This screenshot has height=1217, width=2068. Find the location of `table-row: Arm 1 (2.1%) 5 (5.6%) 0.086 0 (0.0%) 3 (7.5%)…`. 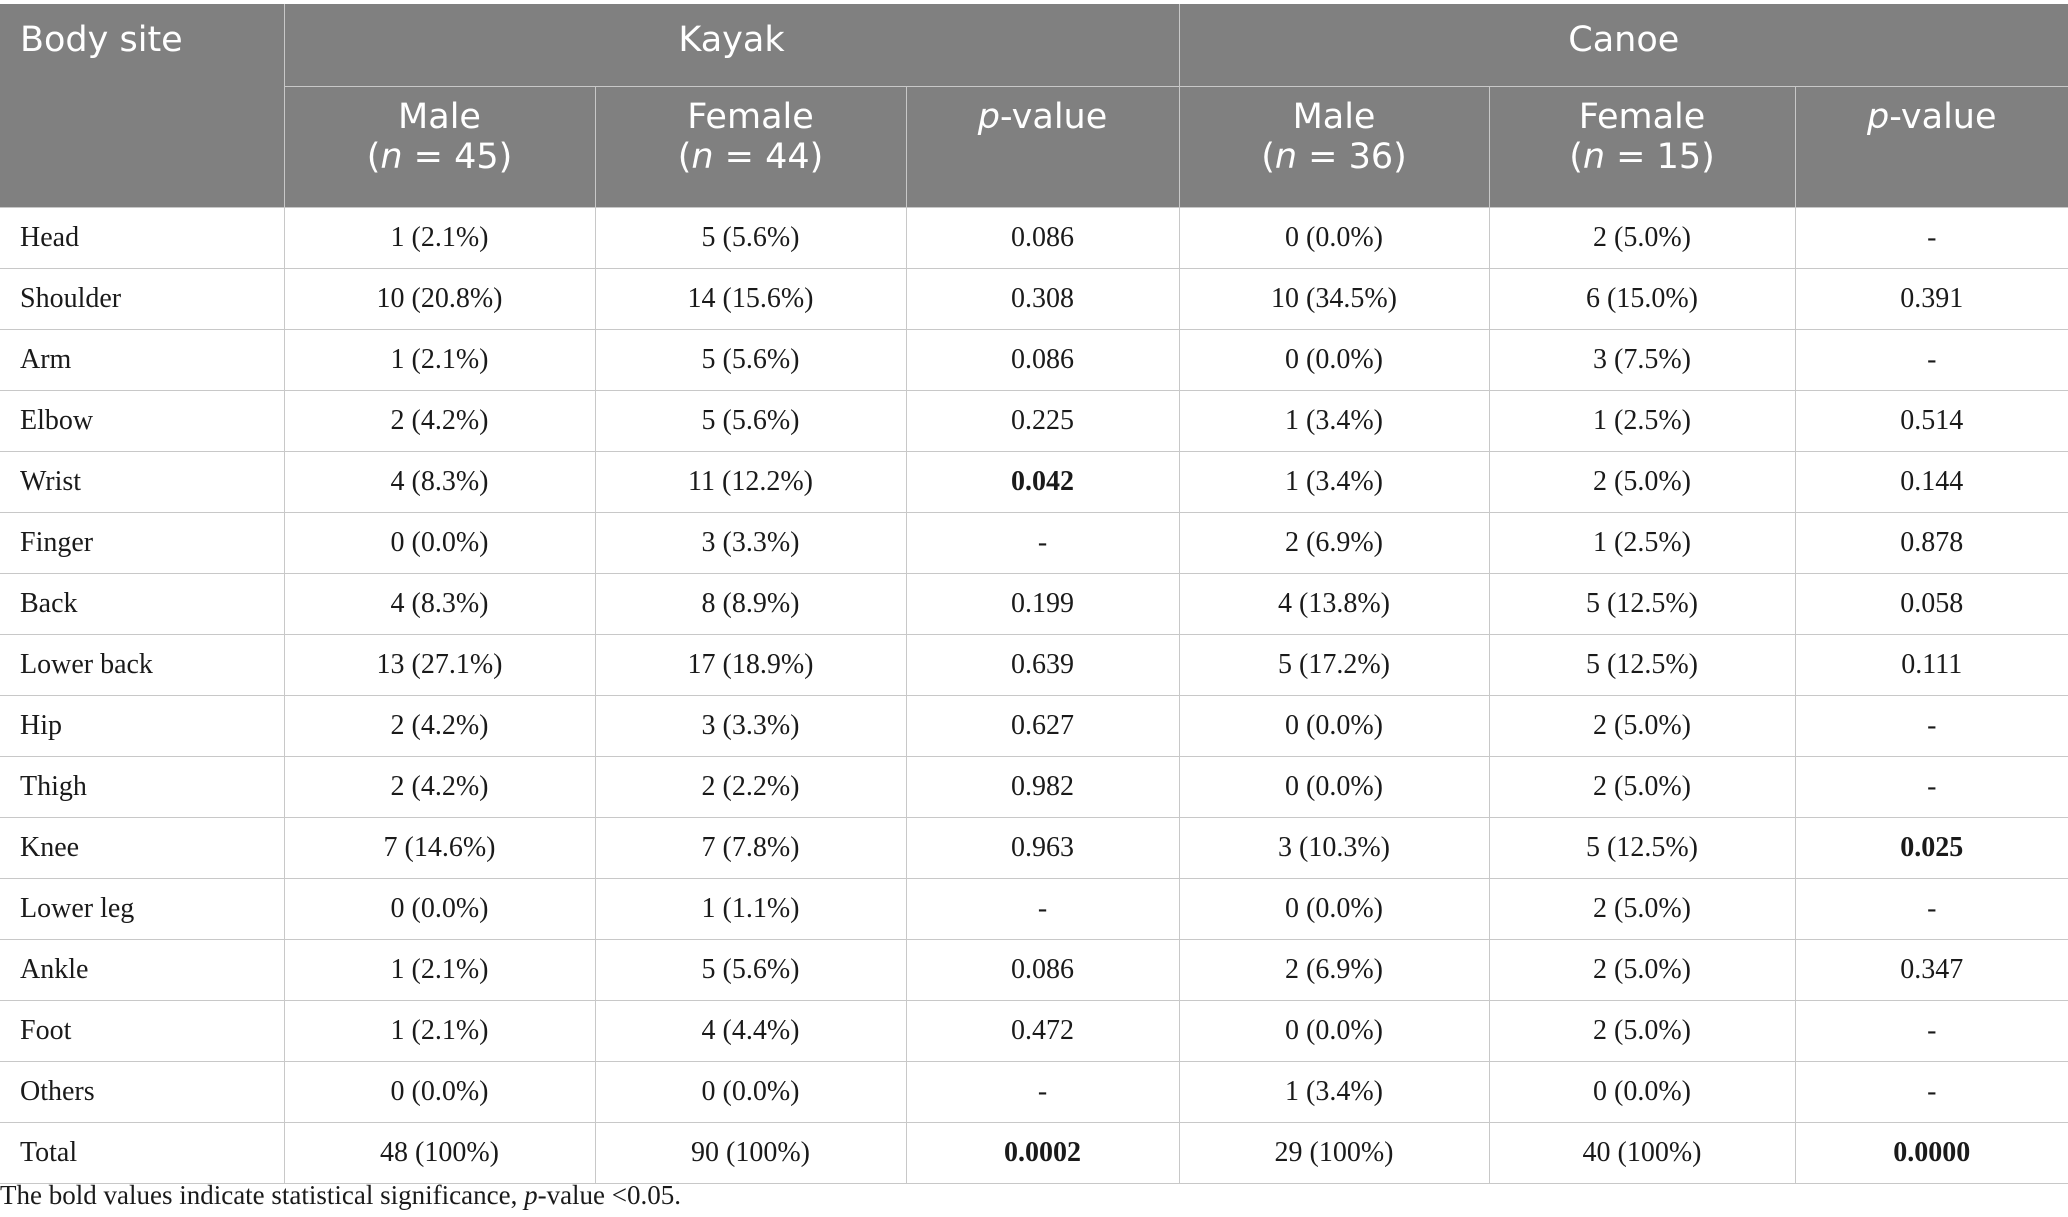

table-row: Arm 1 (2.1%) 5 (5.6%) 0.086 0 (0.0%) 3 (7.5%)… is located at coordinates (1034, 360).